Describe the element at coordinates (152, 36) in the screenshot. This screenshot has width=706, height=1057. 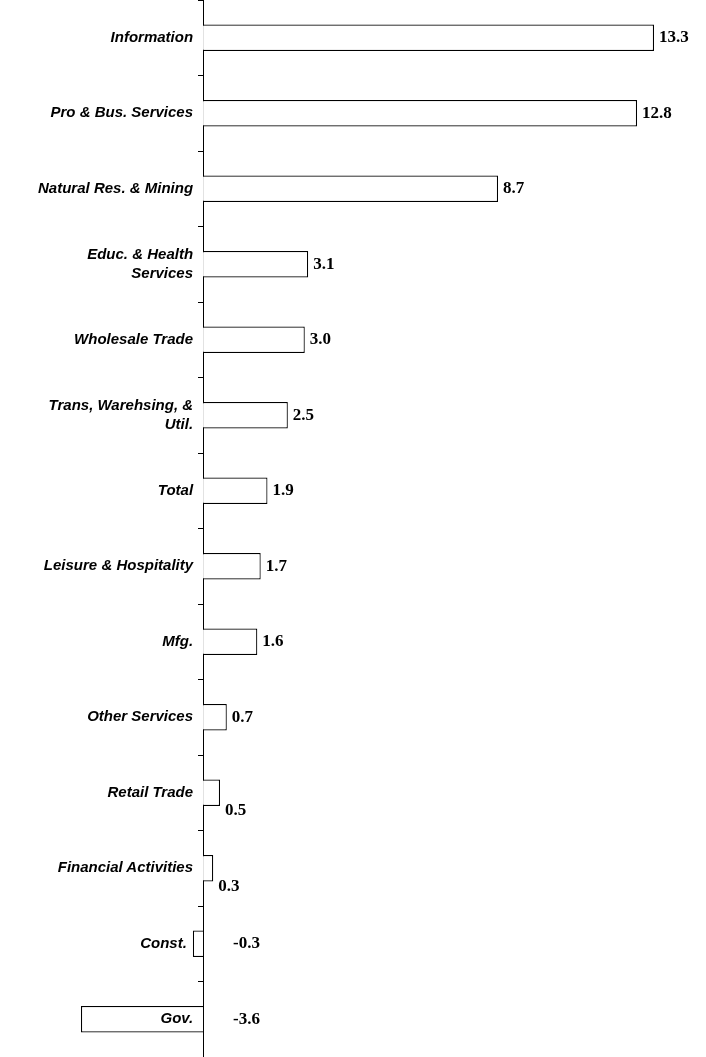
I see `y-tick-label: Information` at that location.